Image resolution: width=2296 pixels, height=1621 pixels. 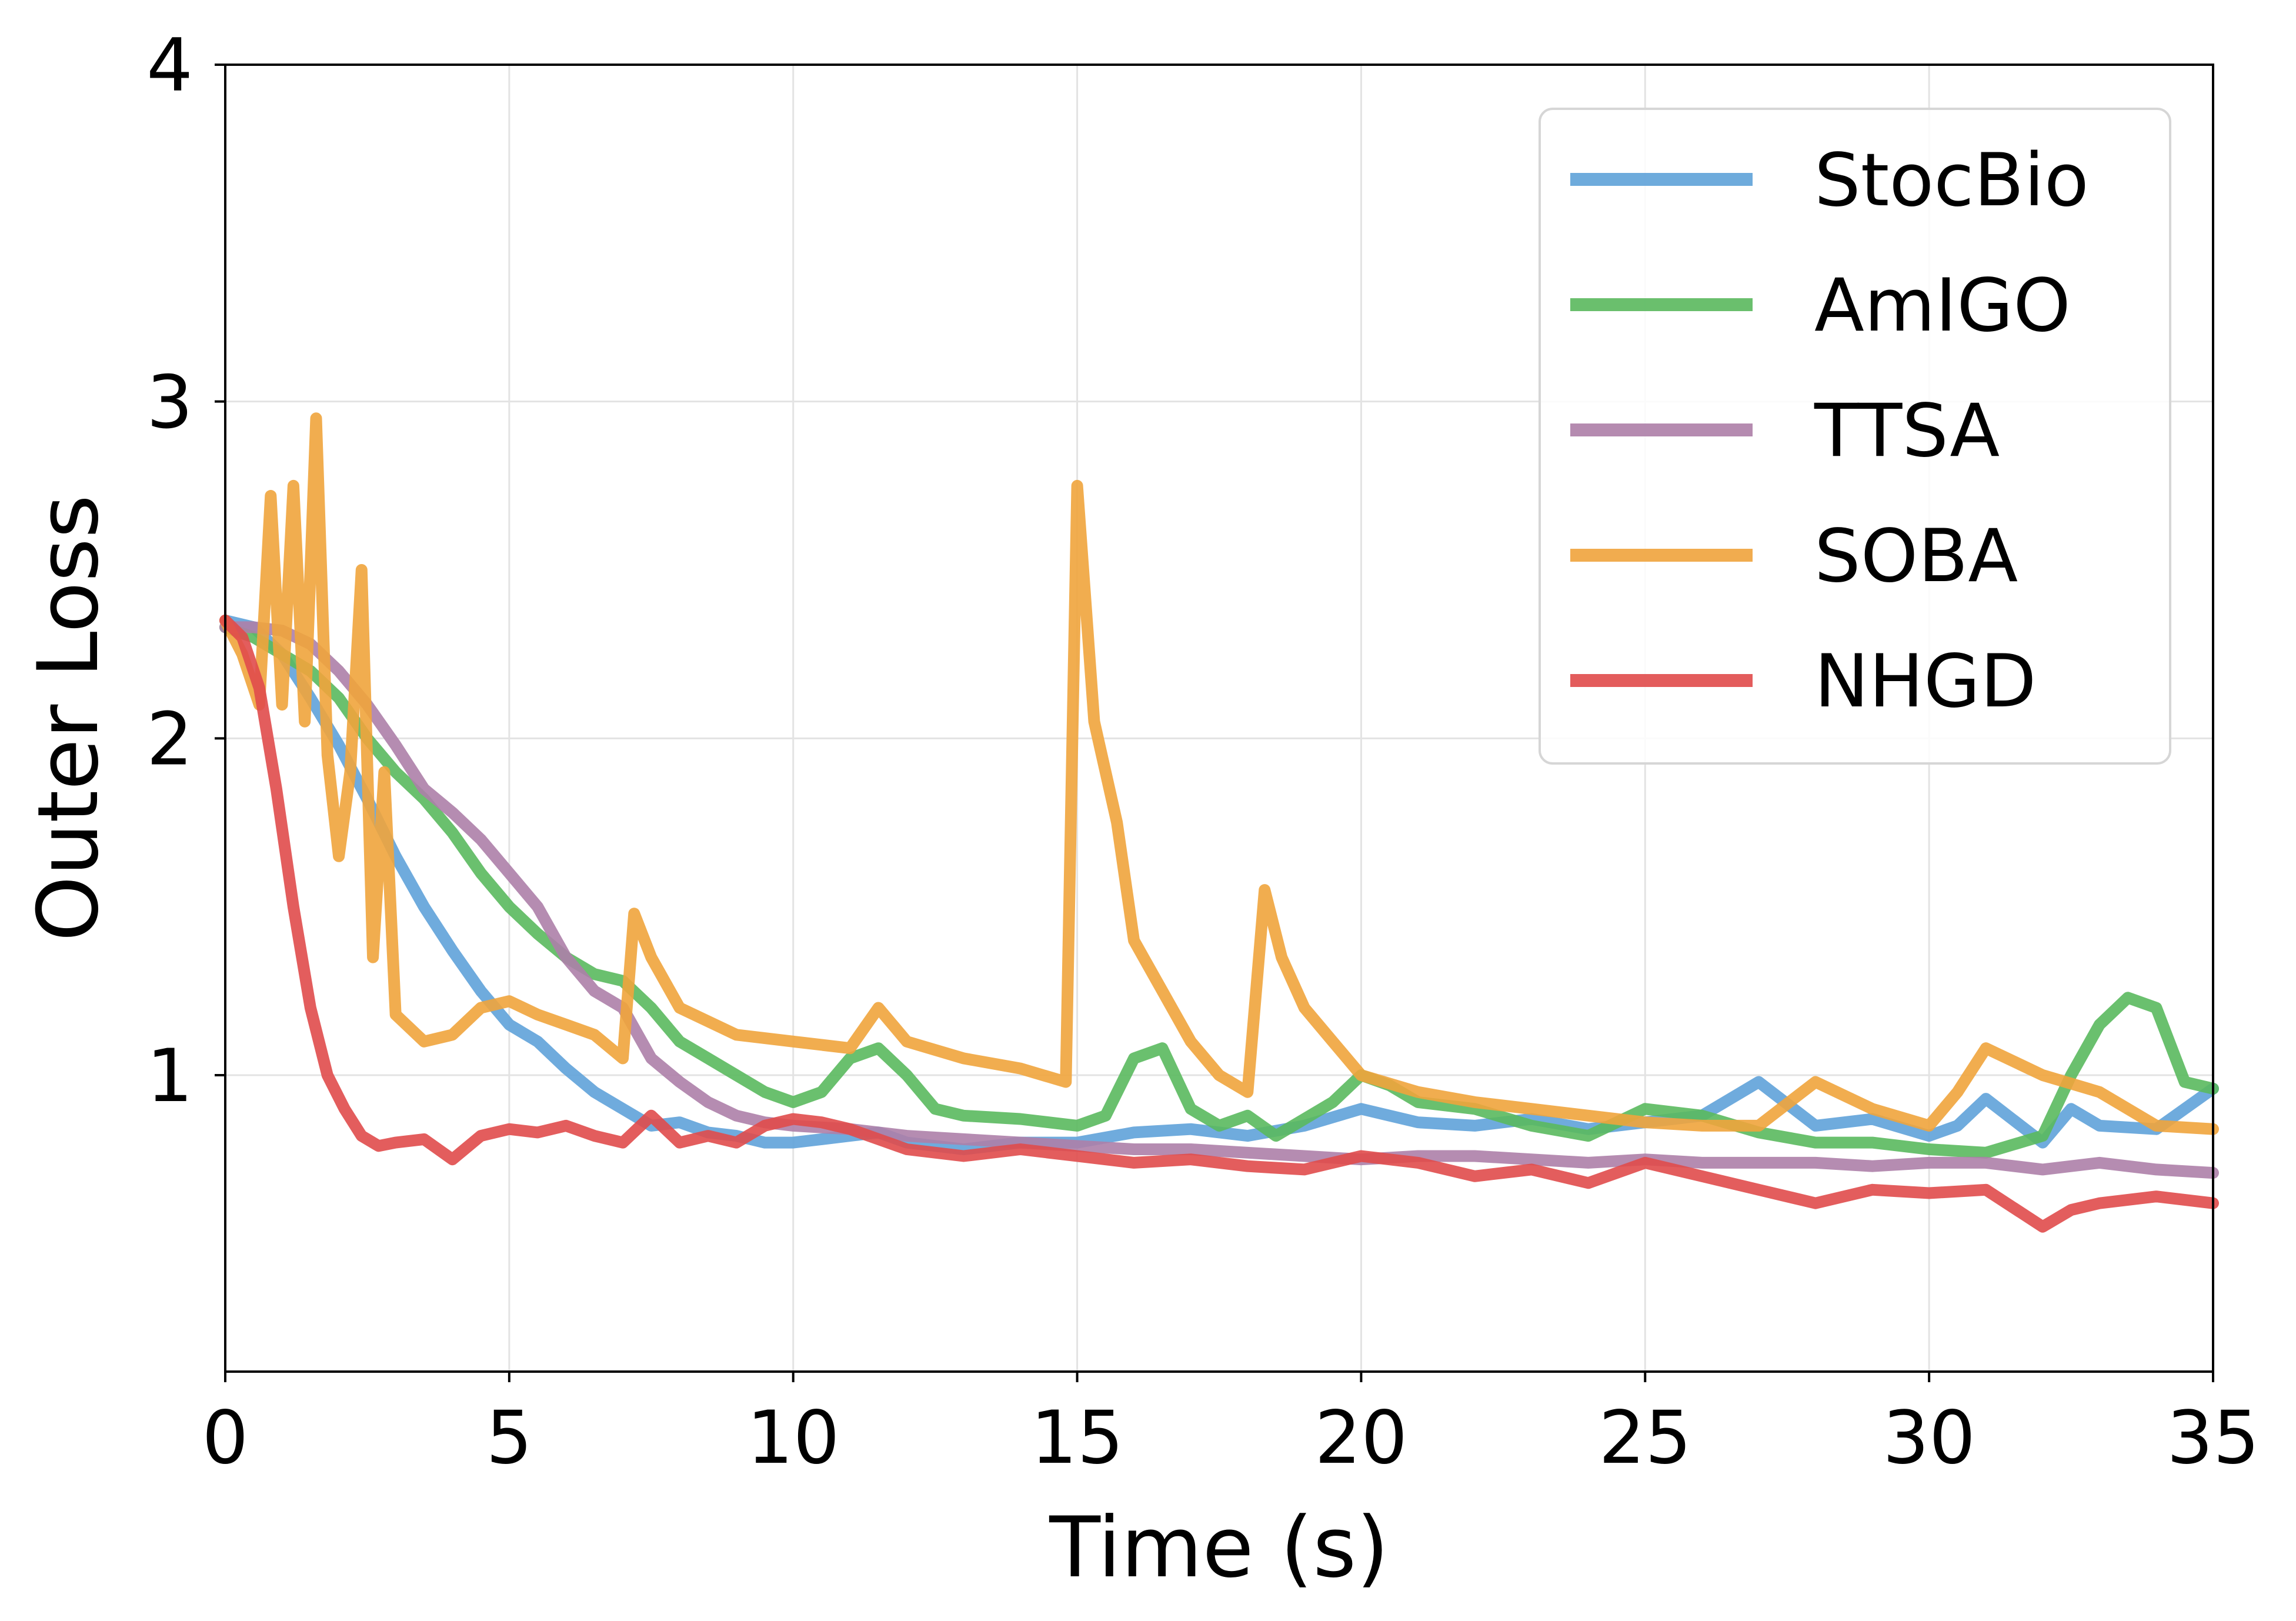 I want to click on legend-box, so click(x=1855, y=436).